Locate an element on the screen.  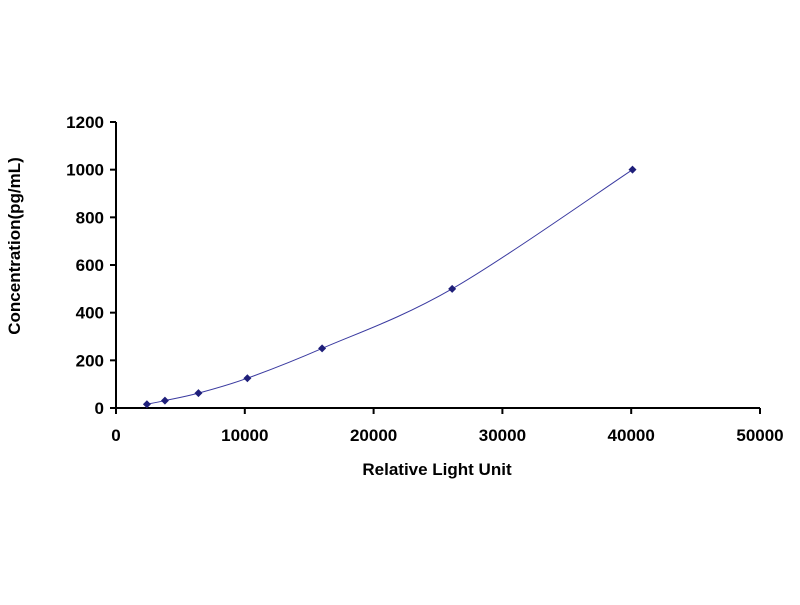
x-tick-label: 30000 is located at coordinates (502, 435).